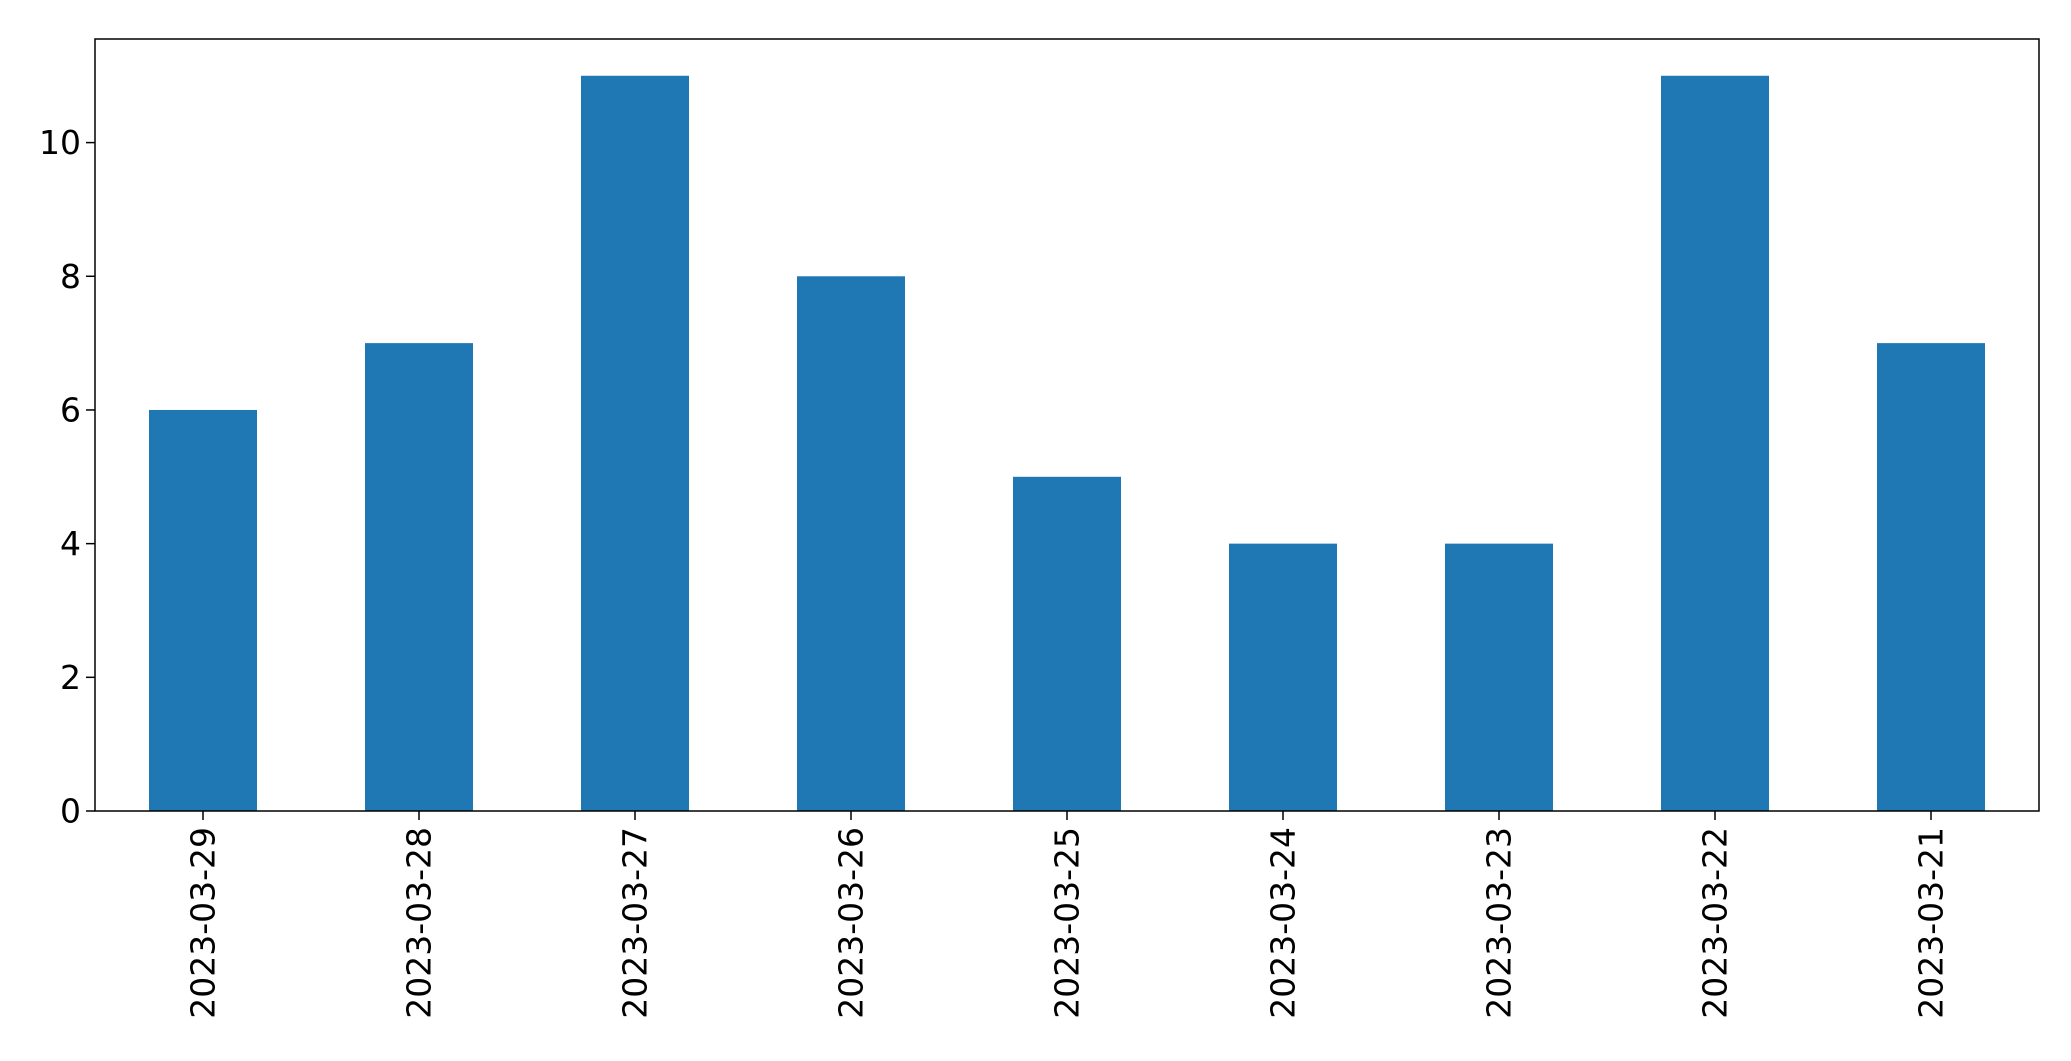 This screenshot has height=1061, width=2071. What do you see at coordinates (70, 811) in the screenshot?
I see `y-tick-label: 0` at bounding box center [70, 811].